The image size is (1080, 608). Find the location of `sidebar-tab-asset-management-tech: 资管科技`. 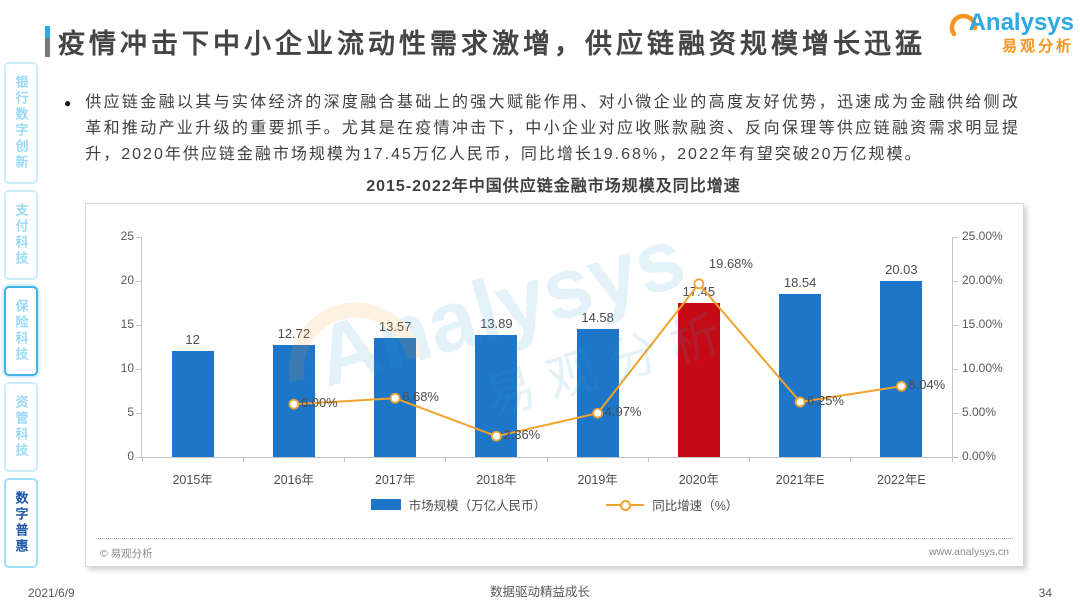

sidebar-tab-asset-management-tech: 资管科技 is located at coordinates (21, 427).